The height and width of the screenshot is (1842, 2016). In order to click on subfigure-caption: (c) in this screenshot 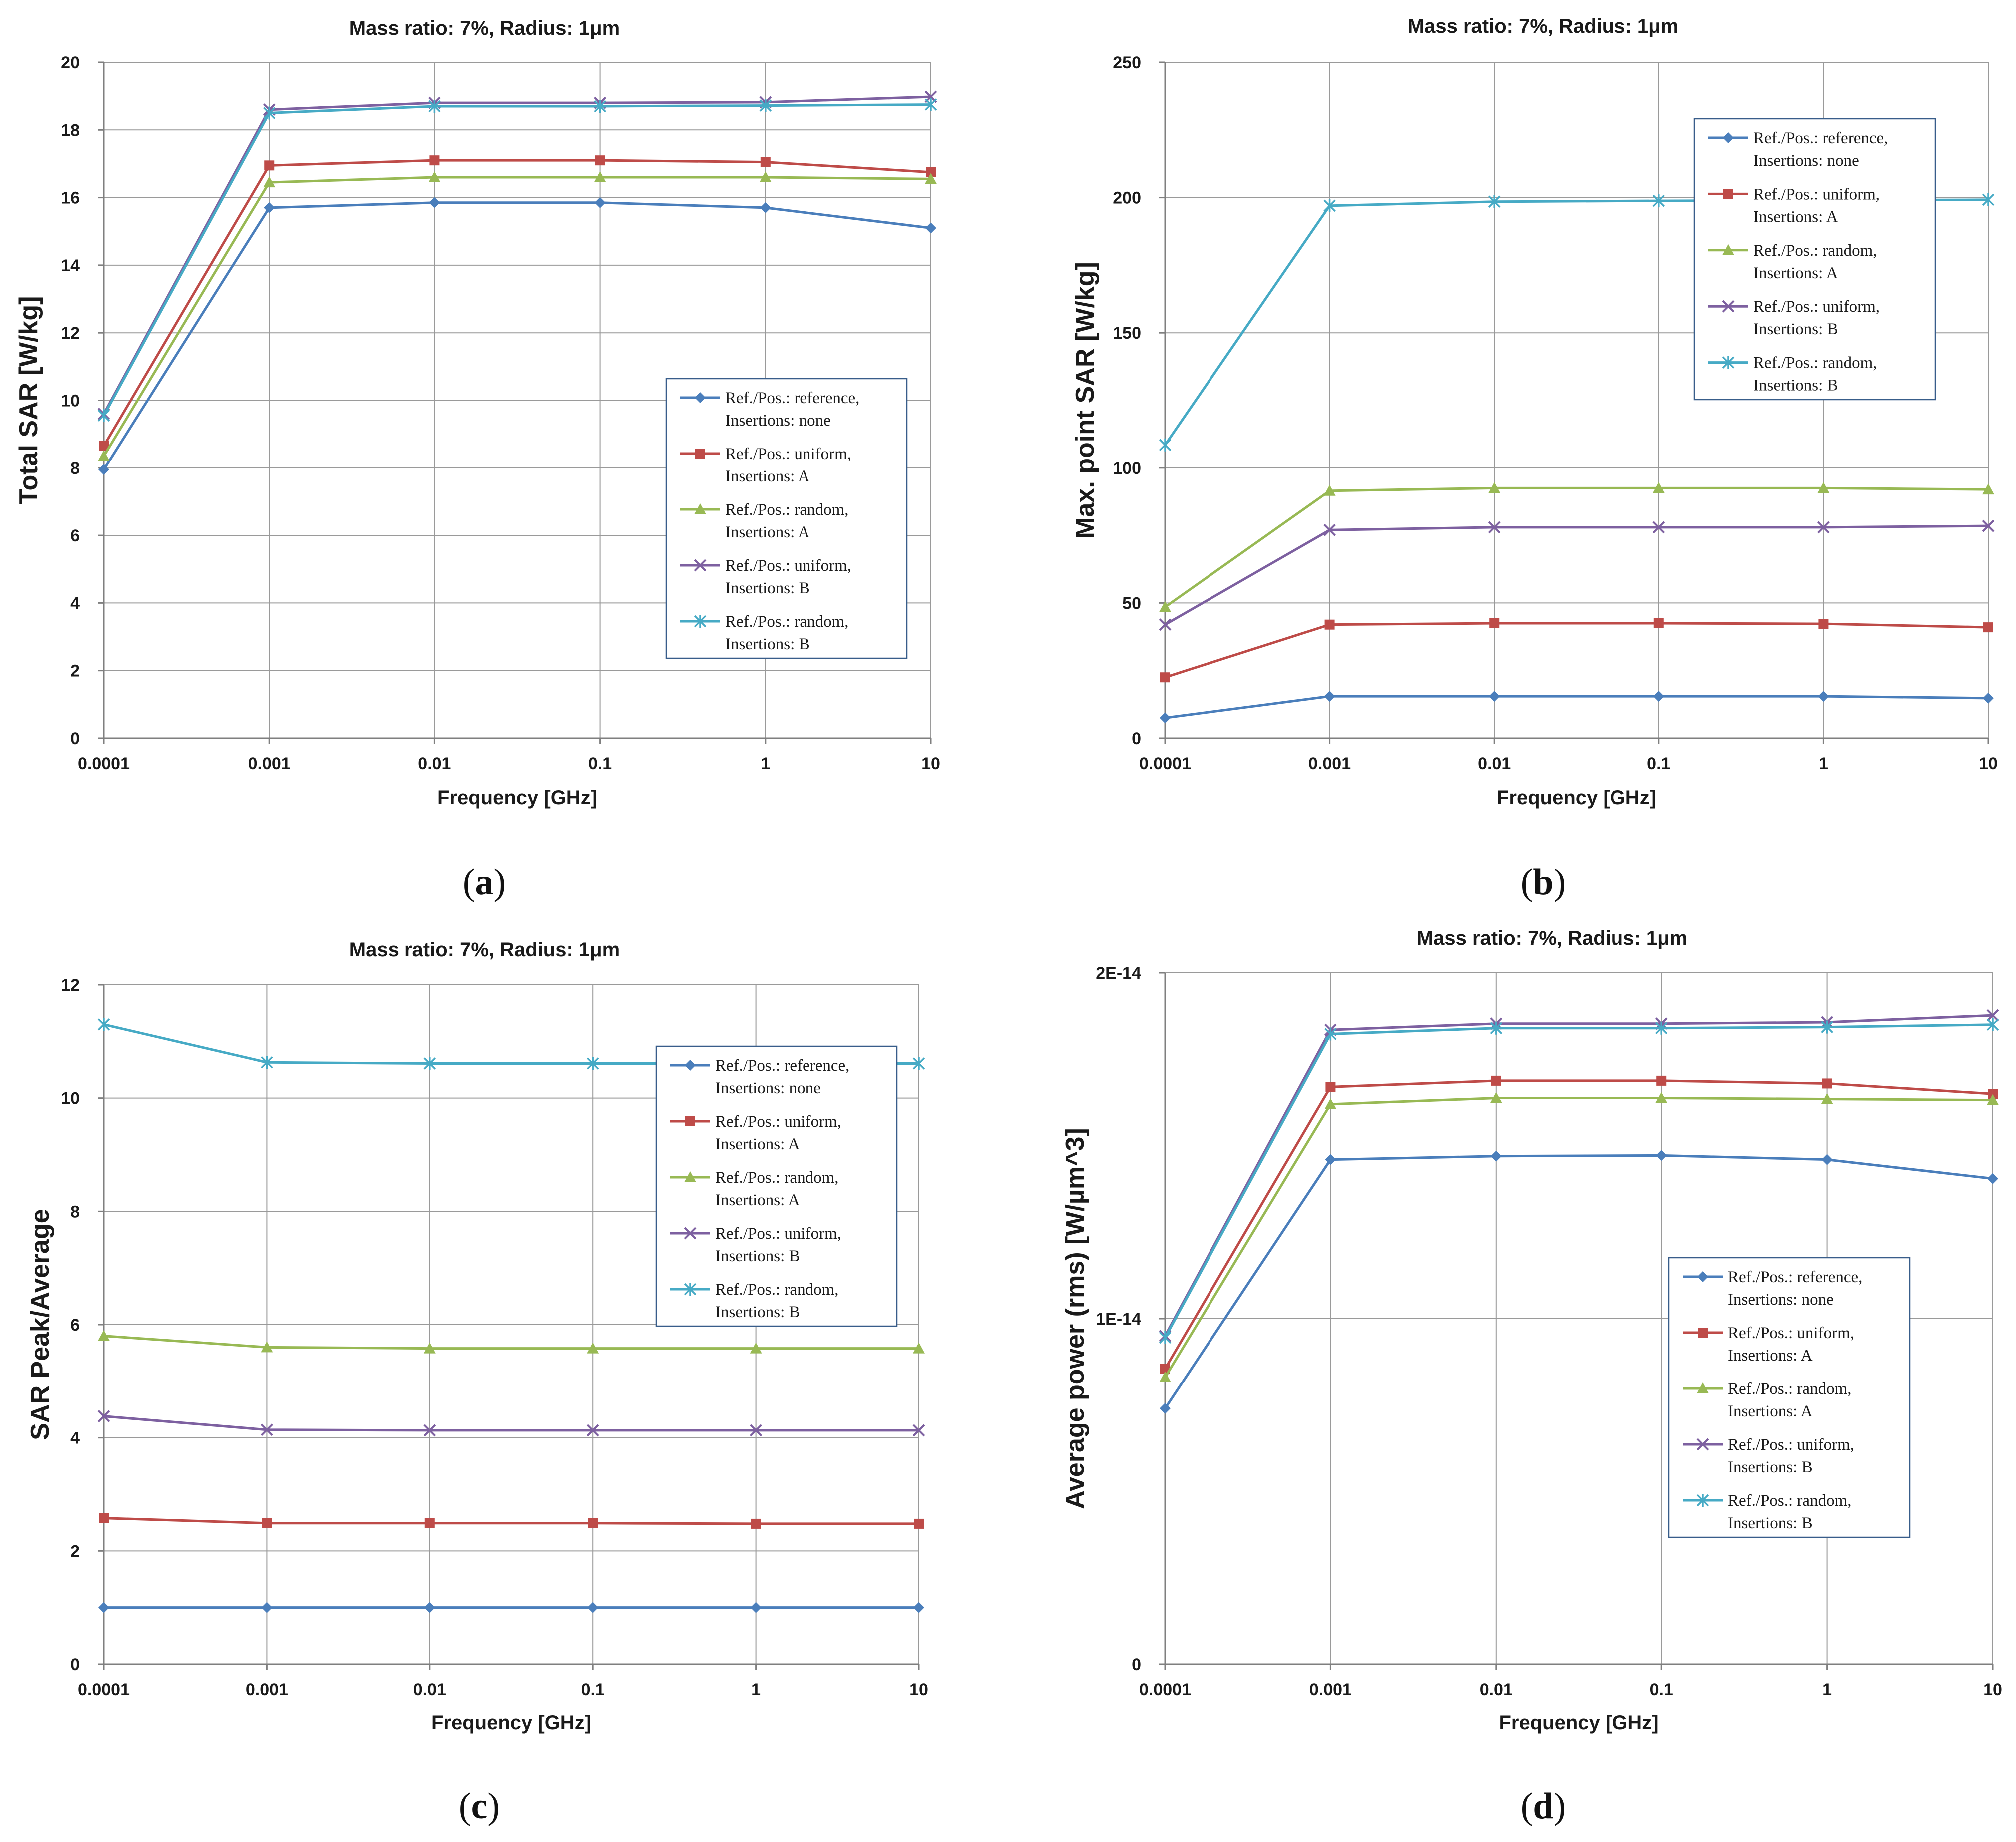, I will do `click(479, 1806)`.